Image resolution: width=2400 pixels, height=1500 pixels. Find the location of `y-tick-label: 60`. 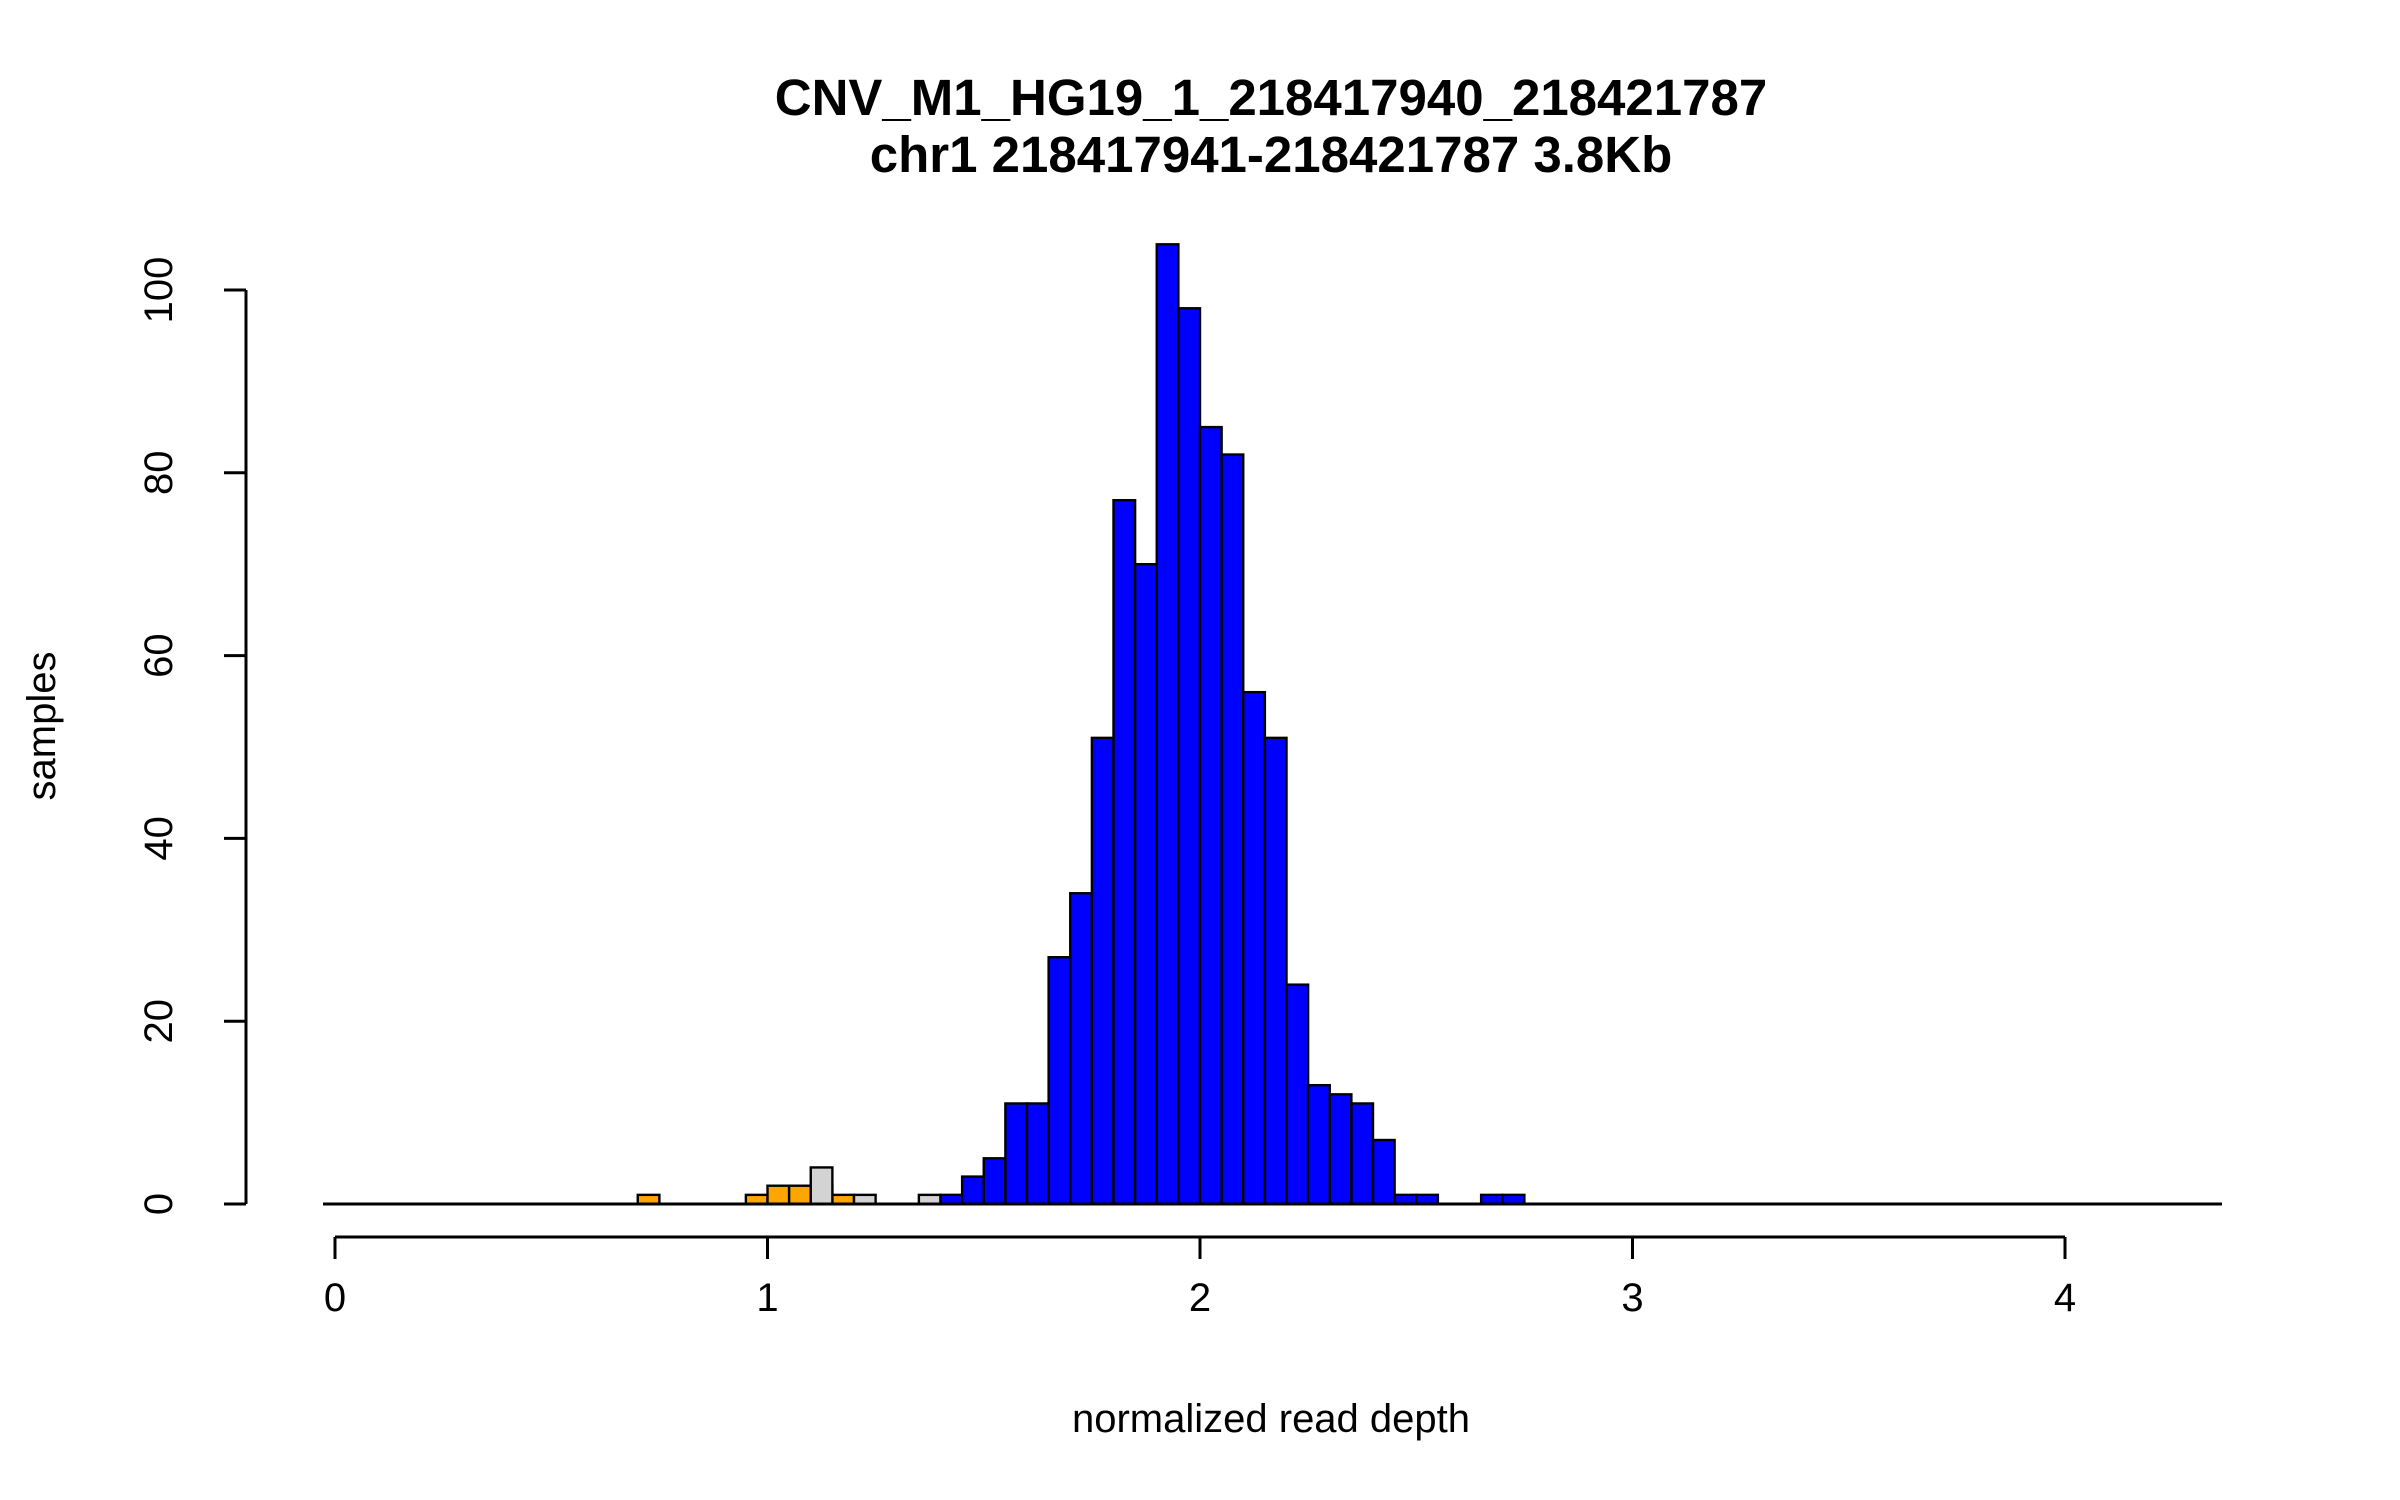

y-tick-label: 60 is located at coordinates (159, 655).